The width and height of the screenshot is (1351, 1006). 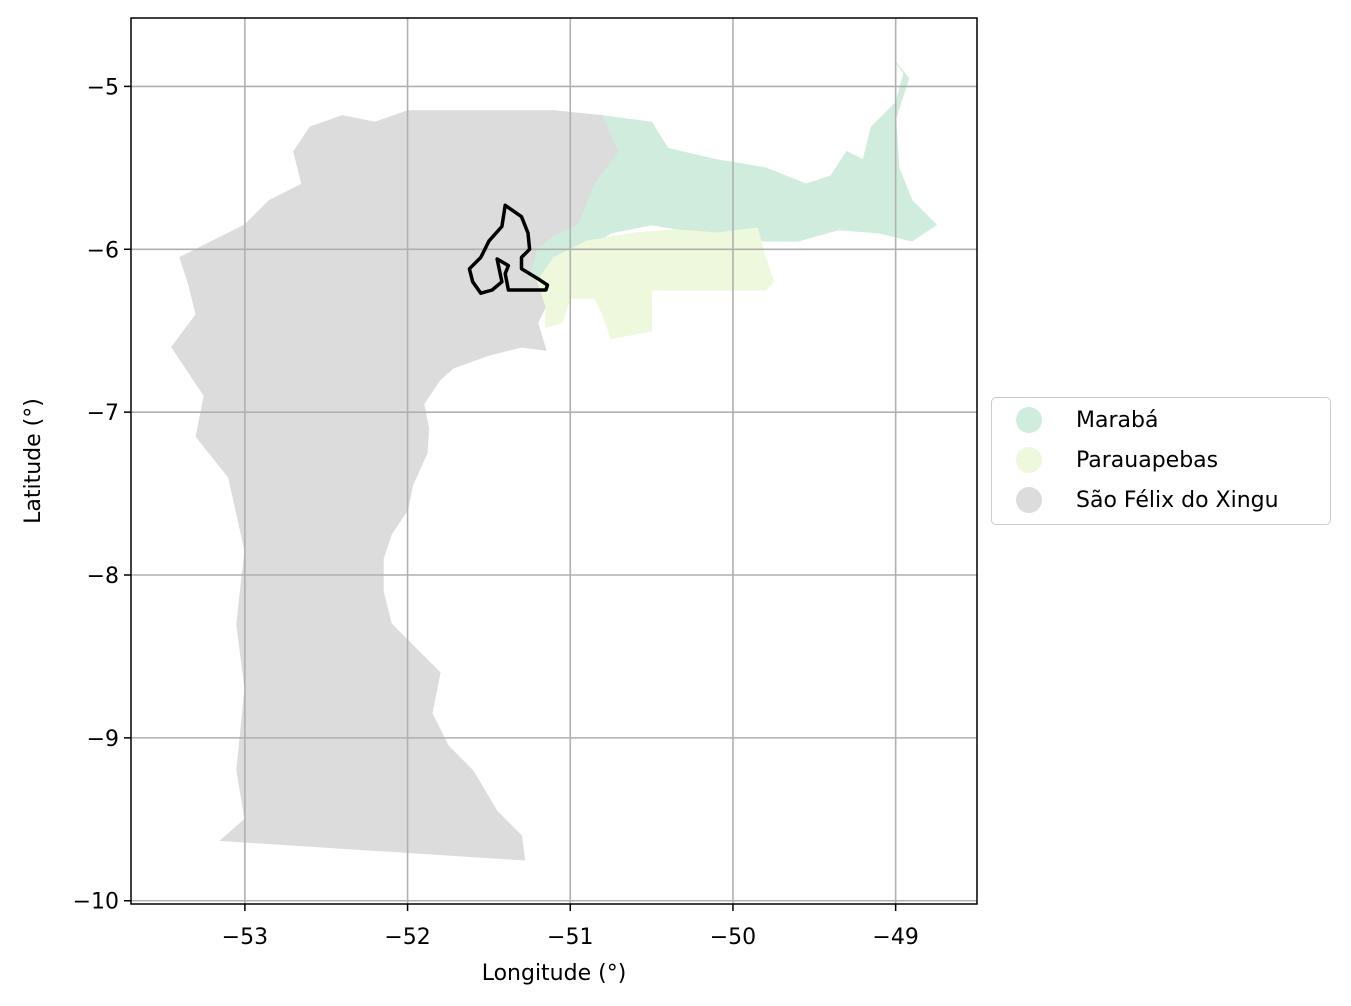 I want to click on legend-label: Parauapebas, so click(x=1147, y=460).